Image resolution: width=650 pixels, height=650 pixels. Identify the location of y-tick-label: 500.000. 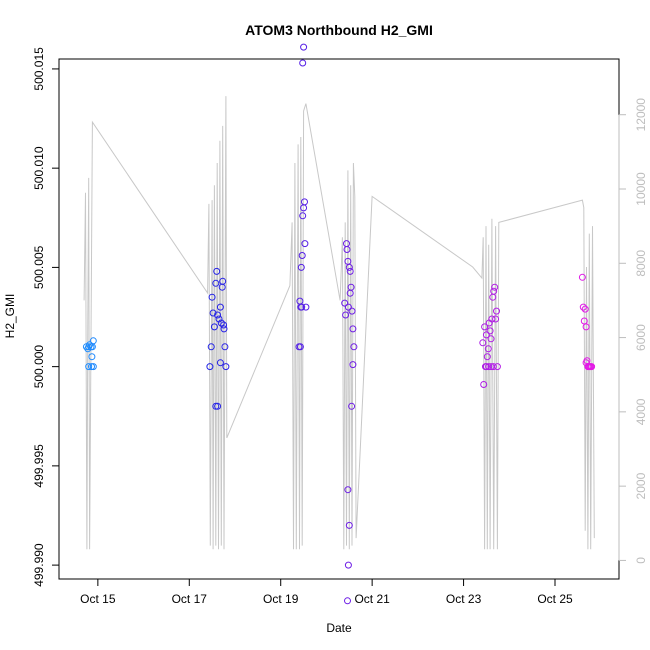
(39, 367).